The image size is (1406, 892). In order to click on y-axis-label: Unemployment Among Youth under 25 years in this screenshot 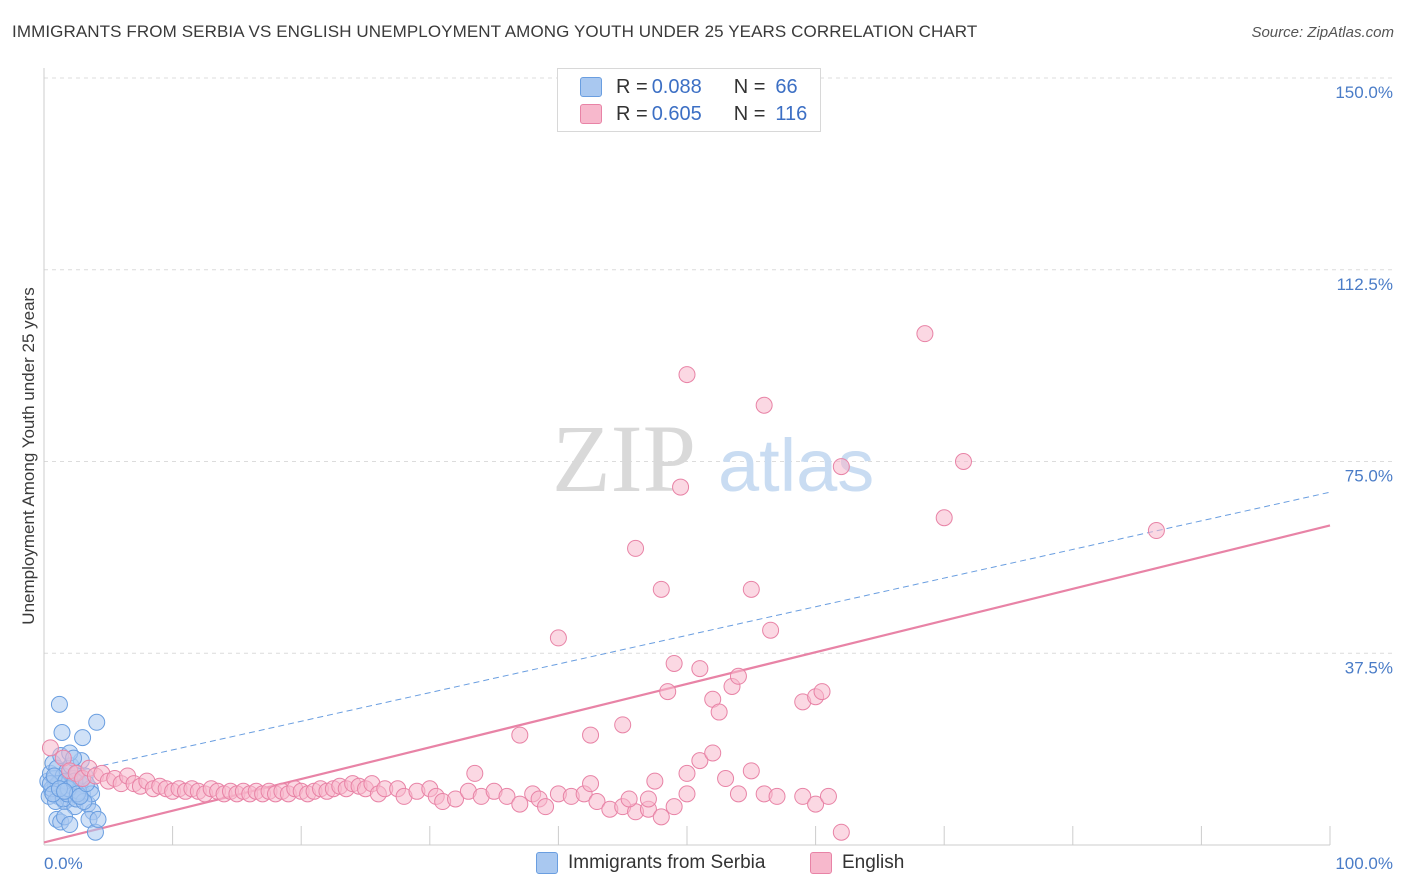, I will do `click(28, 455)`.